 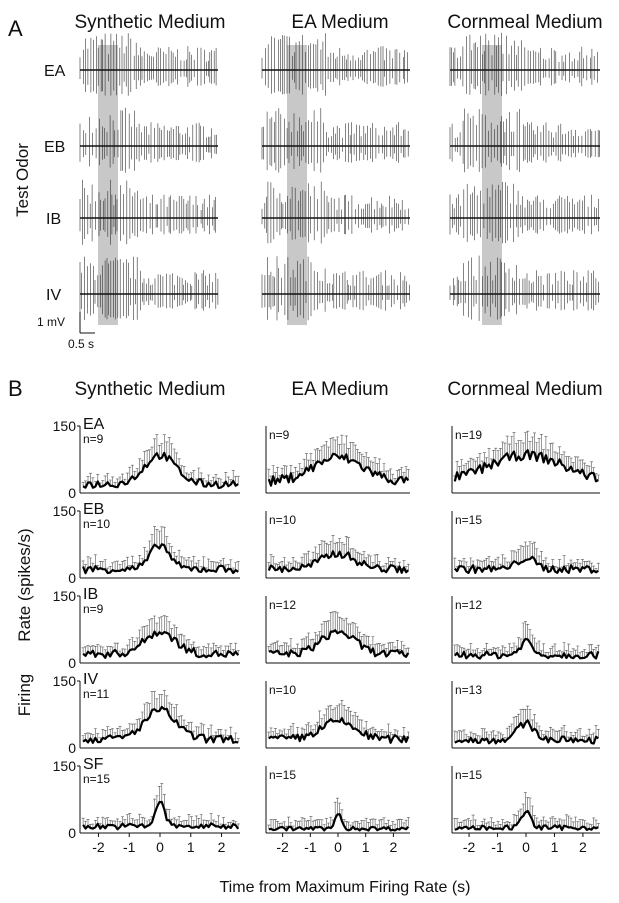 I want to click on histogram-IB-3: n=12, so click(x=525, y=630).